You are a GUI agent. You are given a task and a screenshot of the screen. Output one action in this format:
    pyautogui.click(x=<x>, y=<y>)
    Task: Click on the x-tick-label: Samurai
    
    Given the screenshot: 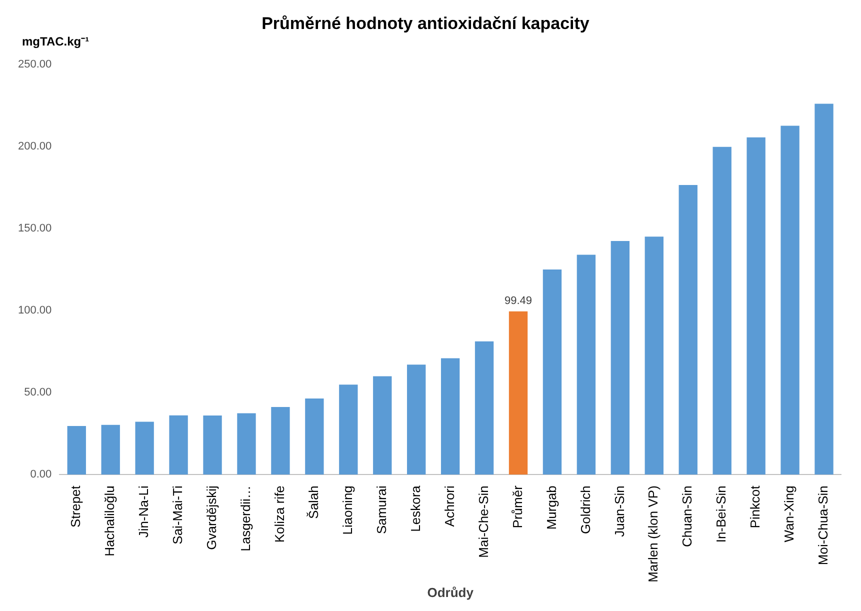 What is the action you would take?
    pyautogui.click(x=381, y=509)
    